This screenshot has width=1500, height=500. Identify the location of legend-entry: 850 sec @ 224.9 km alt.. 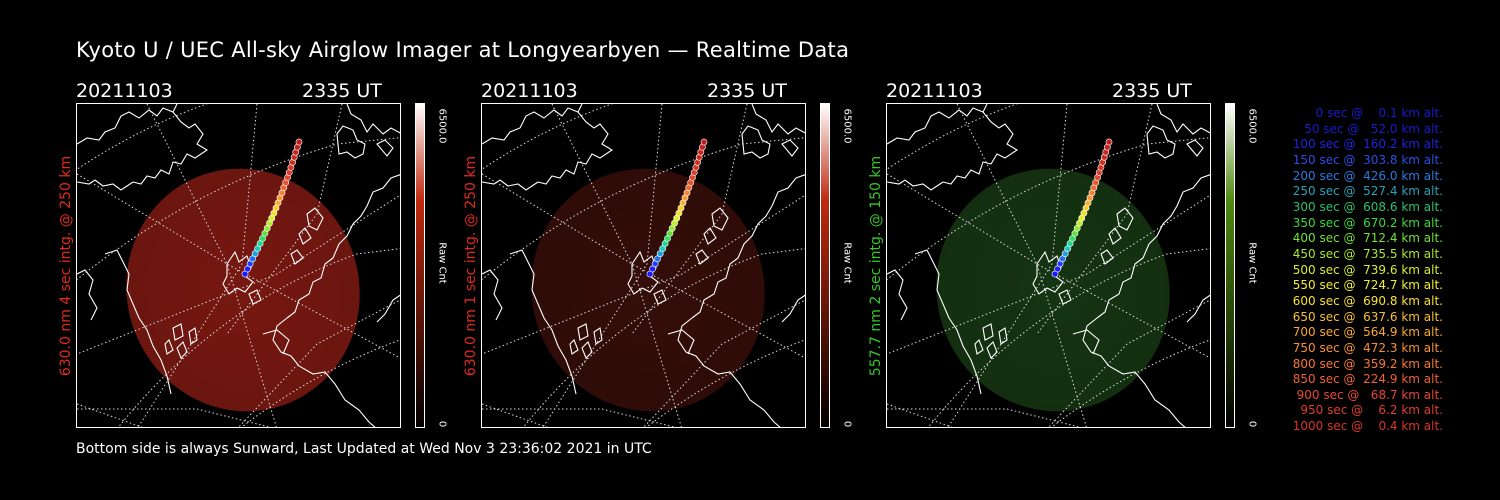
(1365, 379).